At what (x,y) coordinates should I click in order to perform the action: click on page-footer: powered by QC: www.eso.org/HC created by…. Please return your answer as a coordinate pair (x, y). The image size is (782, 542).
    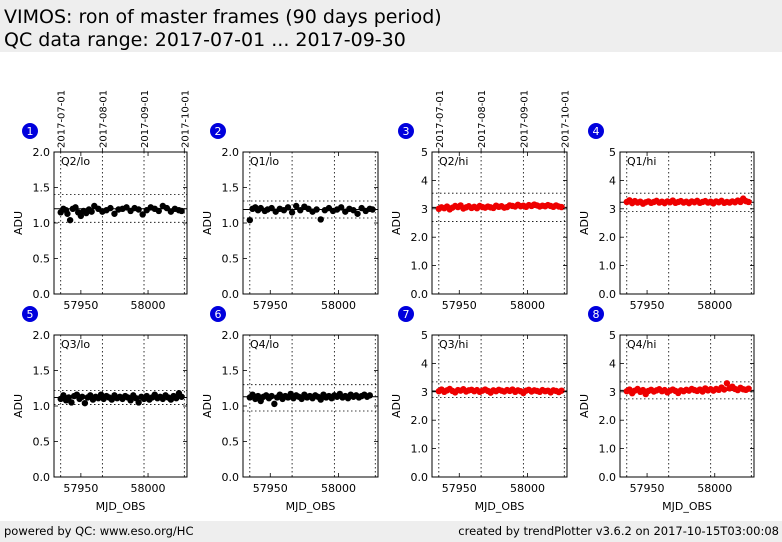
    Looking at the image, I should click on (391, 531).